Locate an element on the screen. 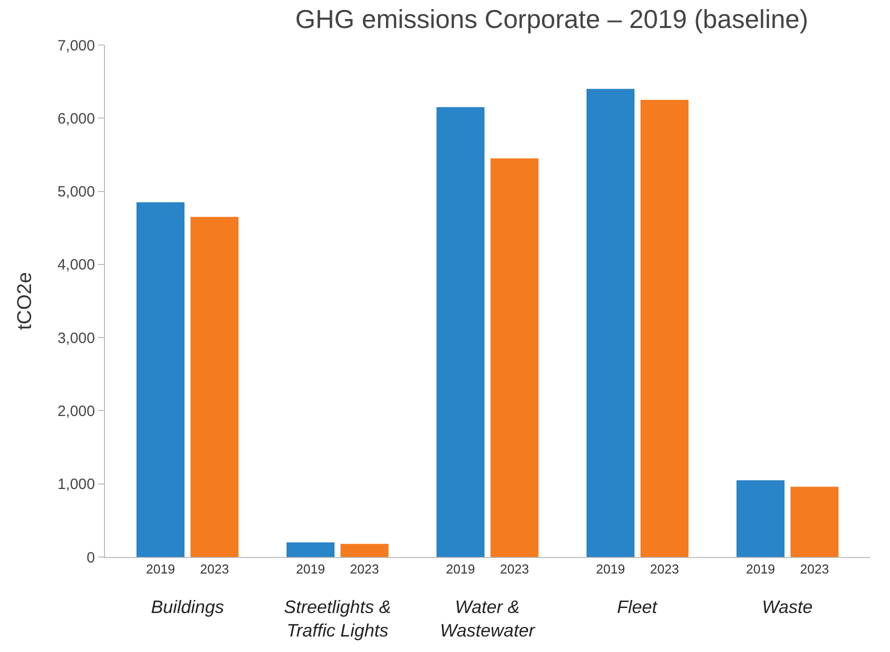 This screenshot has height=652, width=890. x-tick-label: Waste is located at coordinates (787, 607).